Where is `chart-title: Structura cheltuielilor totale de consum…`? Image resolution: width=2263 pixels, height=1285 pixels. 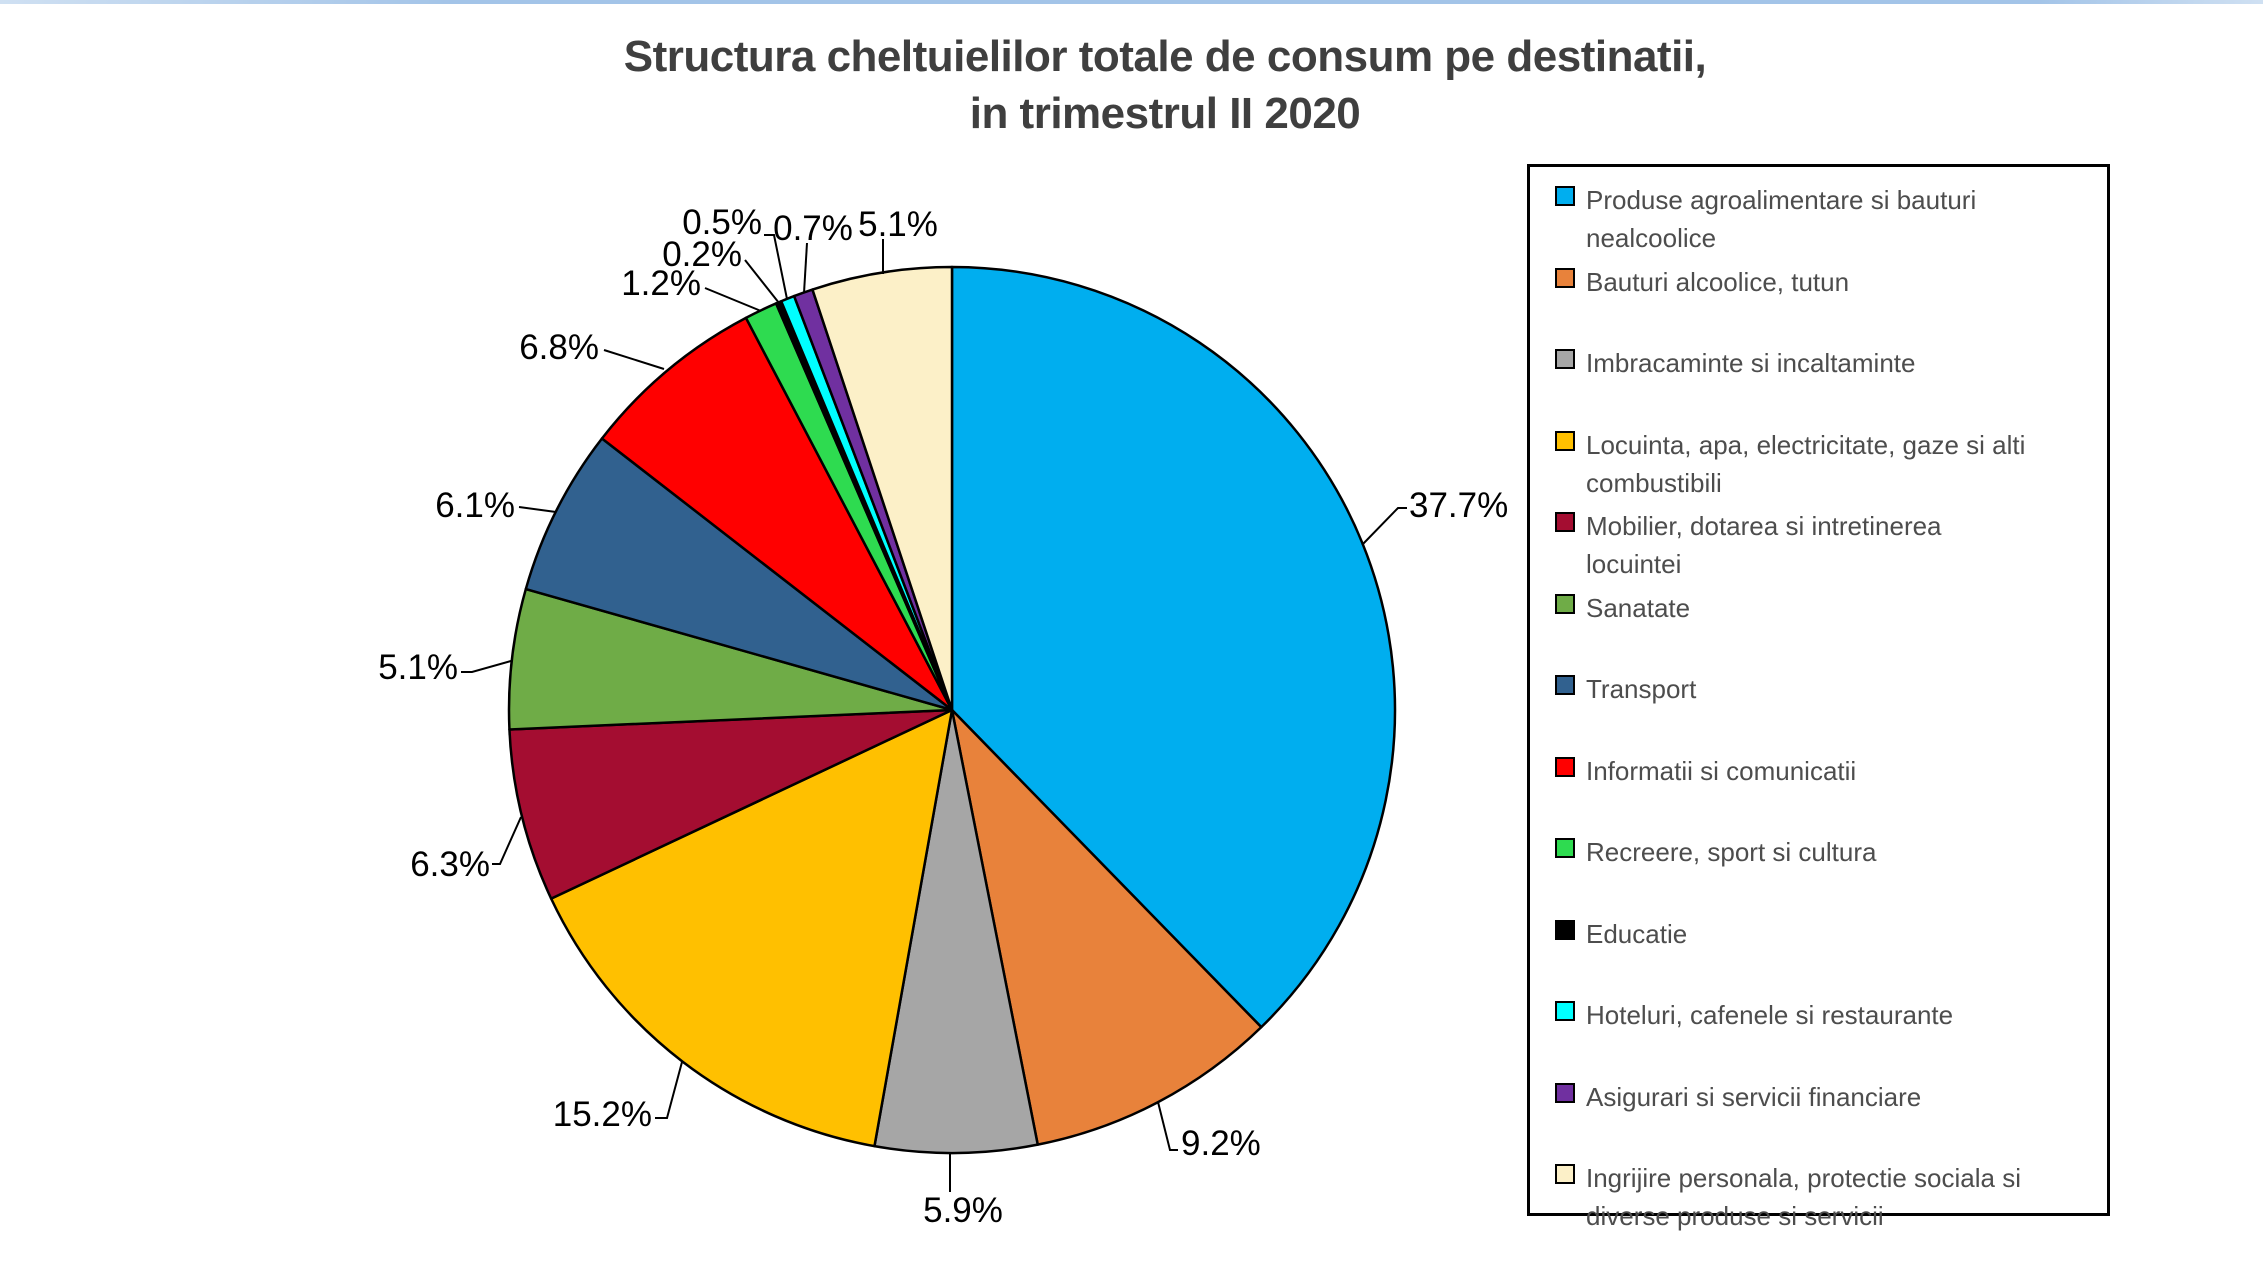
chart-title: Structura cheltuielilor totale de consum… is located at coordinates (1165, 85).